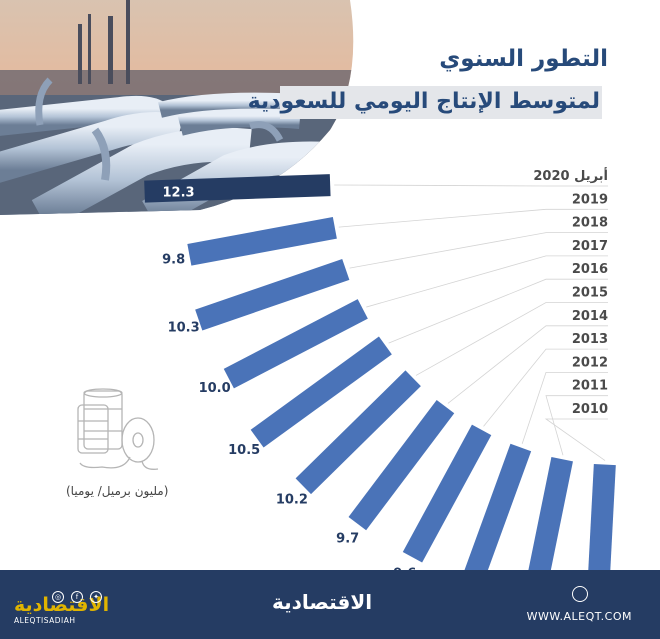 Image resolution: width=660 pixels, height=639 pixels. What do you see at coordinates (590, 199) in the screenshot?
I see `category-label: 2019` at bounding box center [590, 199].